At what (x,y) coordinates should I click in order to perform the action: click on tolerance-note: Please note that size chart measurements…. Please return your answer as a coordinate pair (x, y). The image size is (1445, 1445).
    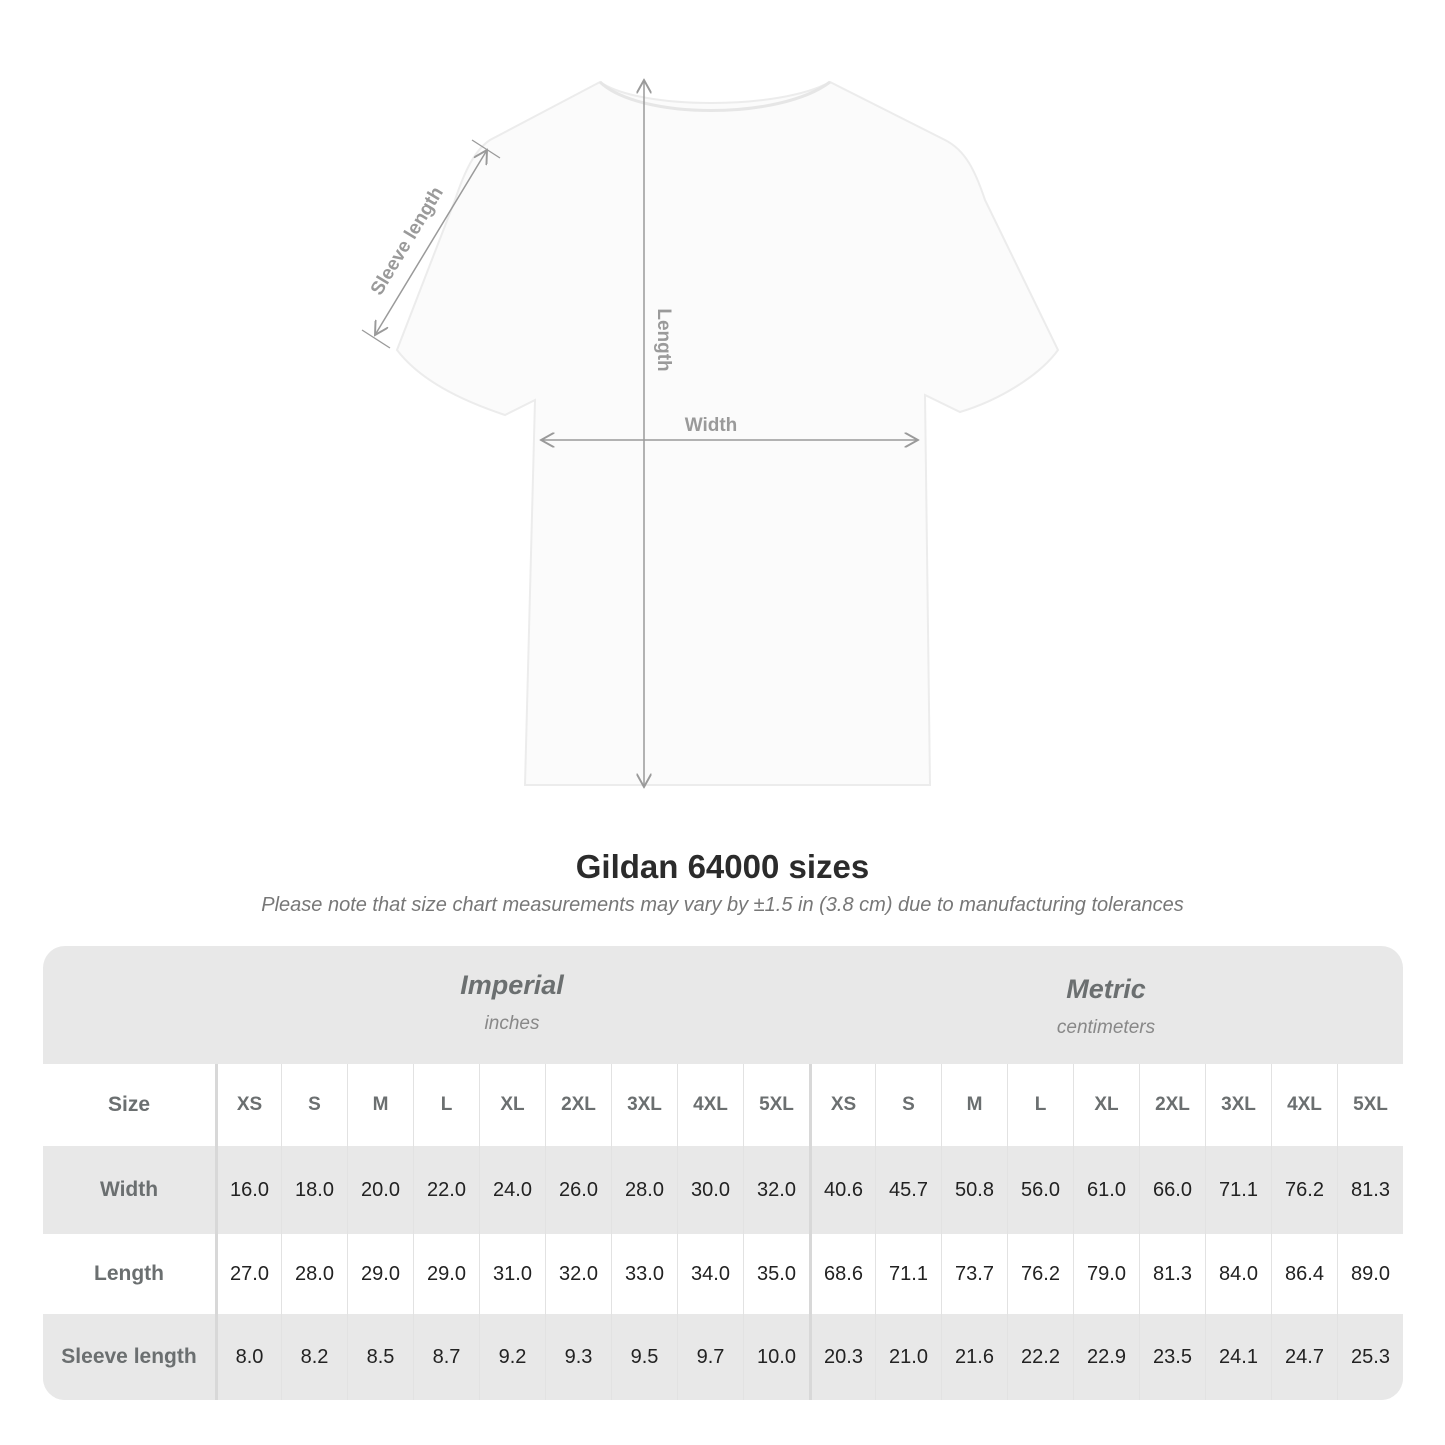
    Looking at the image, I should click on (722, 905).